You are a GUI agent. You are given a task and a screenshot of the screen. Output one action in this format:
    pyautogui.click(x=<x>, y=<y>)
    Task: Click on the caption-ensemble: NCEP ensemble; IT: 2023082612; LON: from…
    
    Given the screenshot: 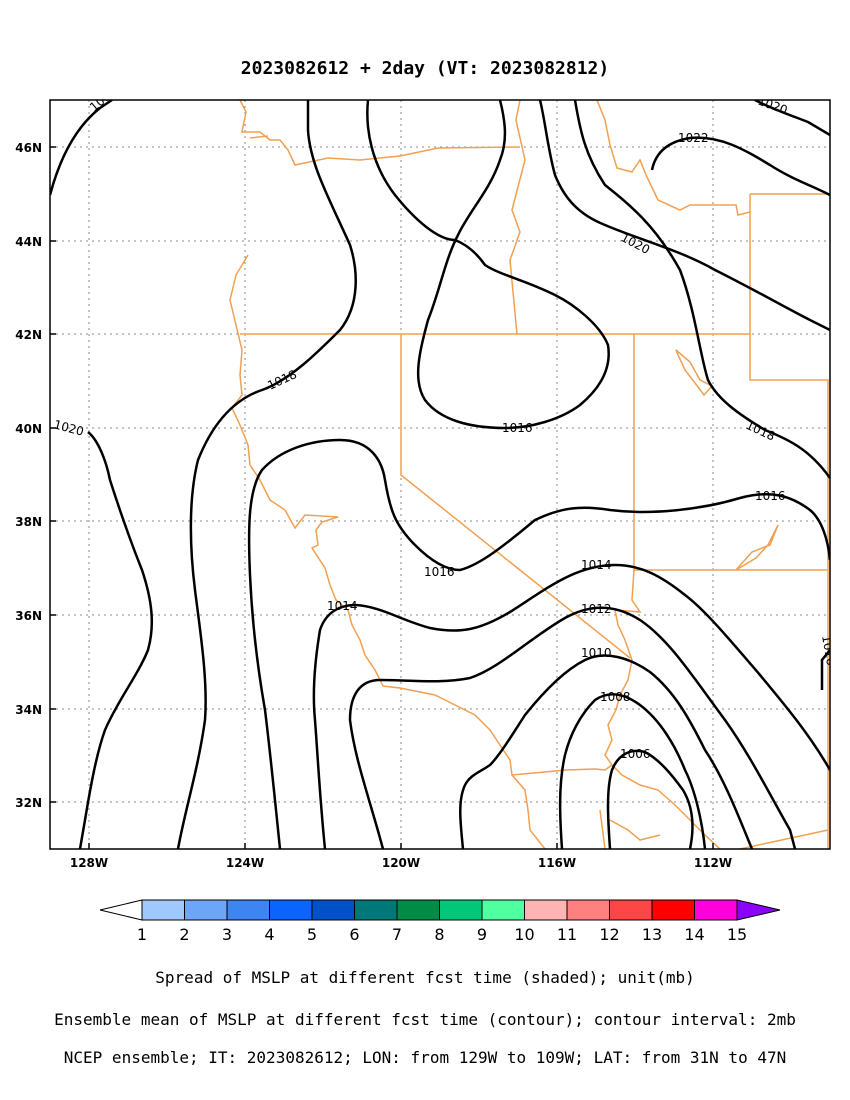 What is the action you would take?
    pyautogui.click(x=425, y=1057)
    